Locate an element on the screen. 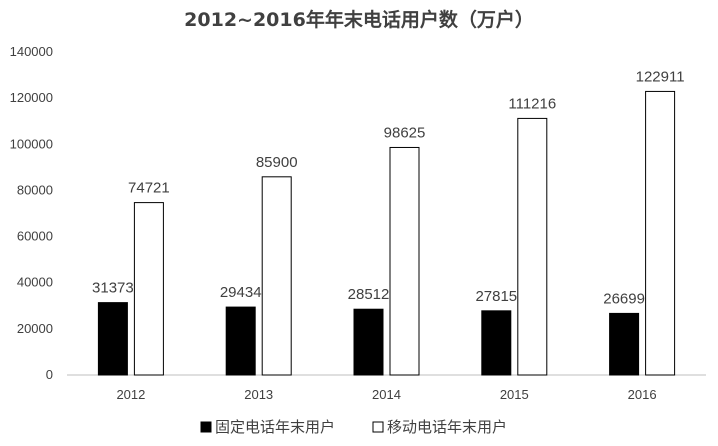  x-axis: 2012 2013 2014 2015 2016 is located at coordinates (386, 394).